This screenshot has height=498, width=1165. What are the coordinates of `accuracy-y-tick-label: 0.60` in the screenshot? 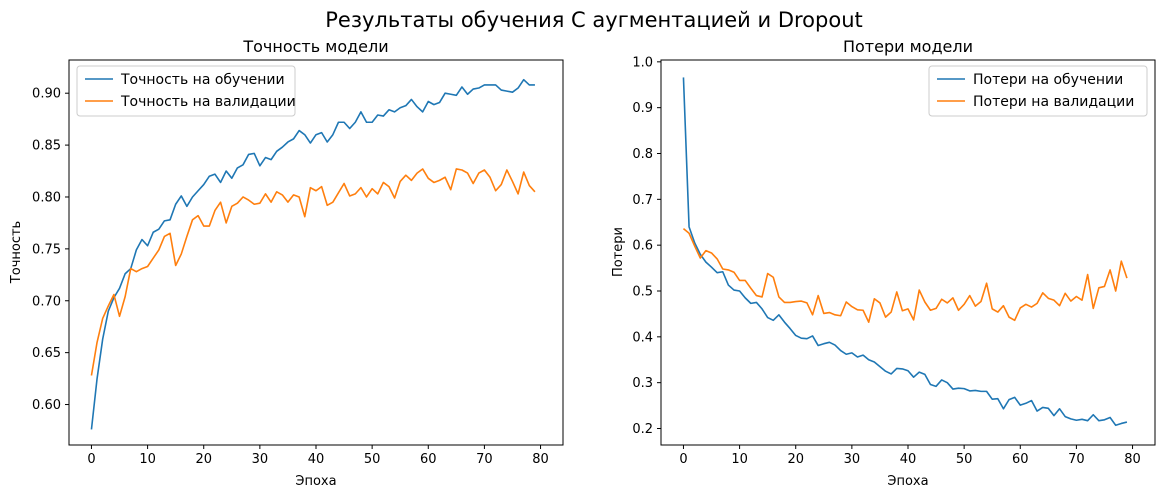 It's located at (46, 405).